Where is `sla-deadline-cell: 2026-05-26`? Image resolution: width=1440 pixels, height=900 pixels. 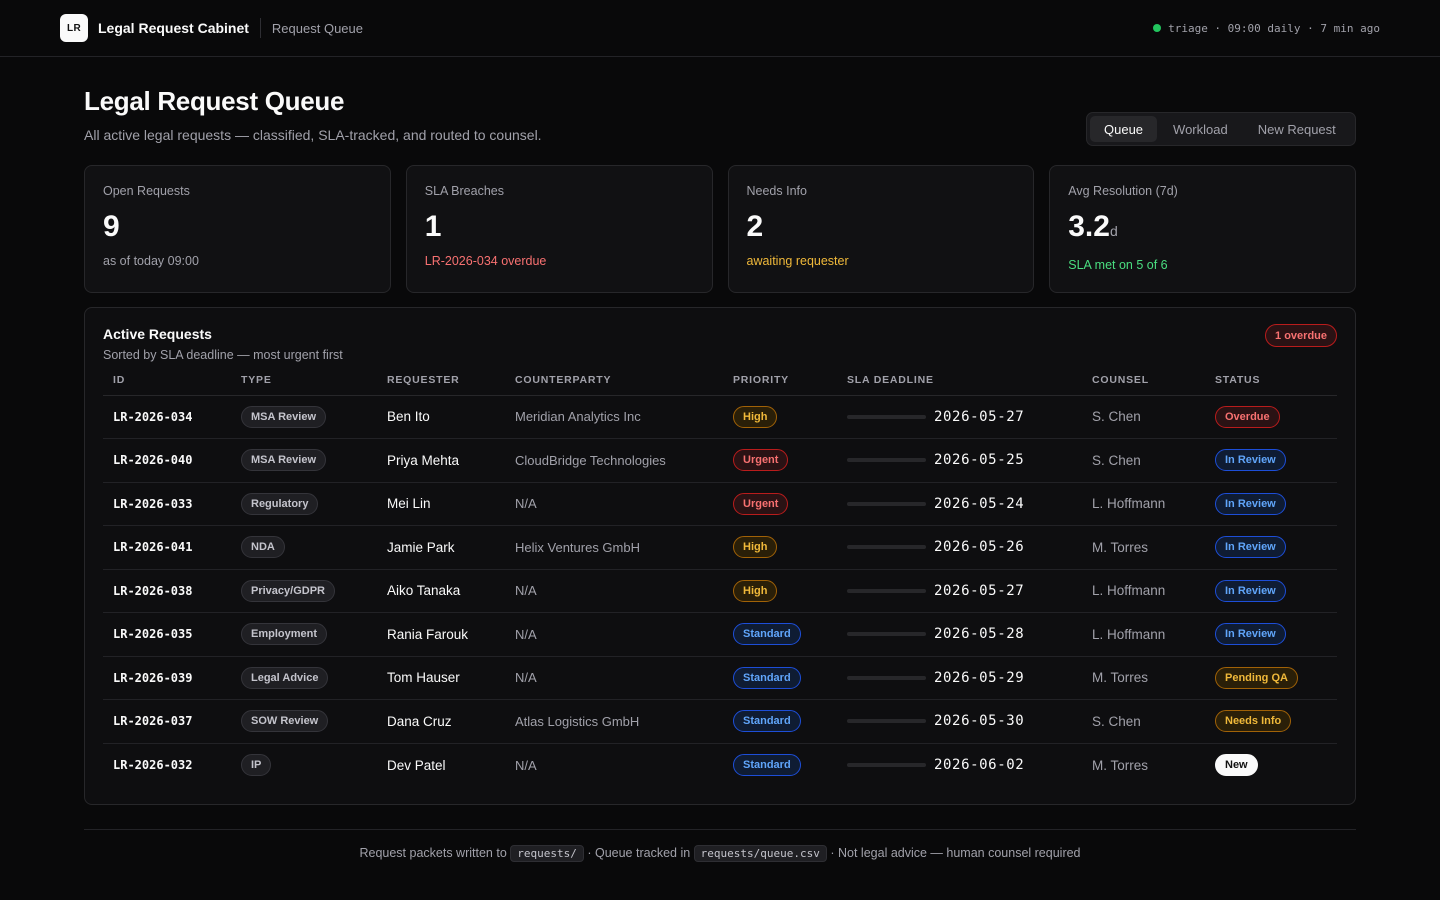
sla-deadline-cell: 2026-05-26 is located at coordinates (959, 547).